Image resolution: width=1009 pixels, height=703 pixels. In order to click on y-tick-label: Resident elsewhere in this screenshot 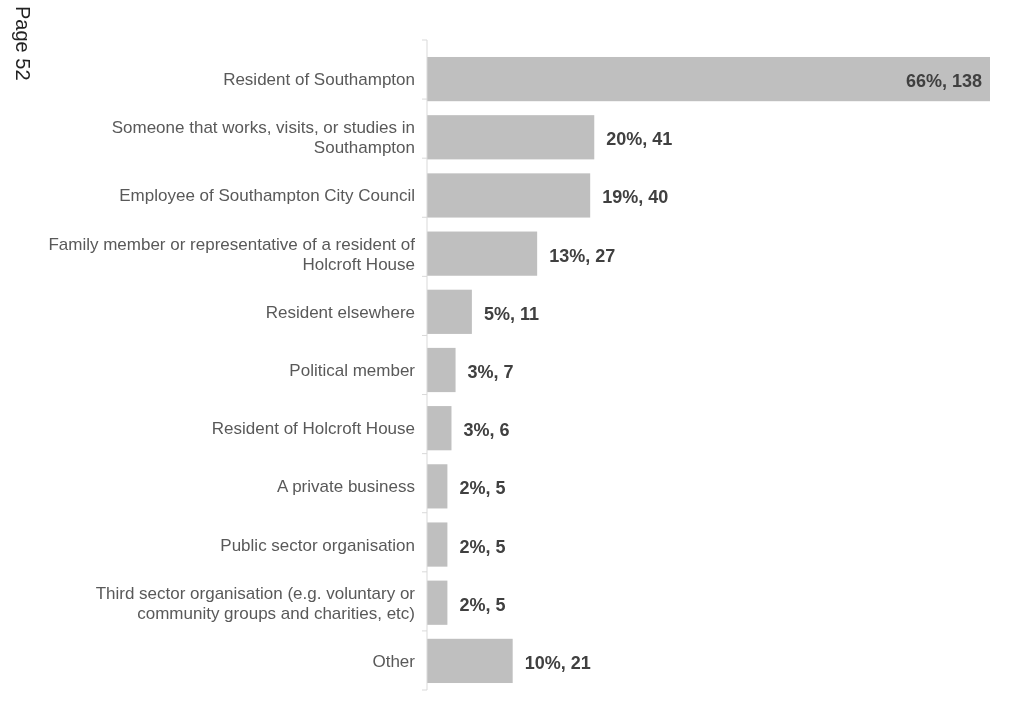, I will do `click(340, 312)`.